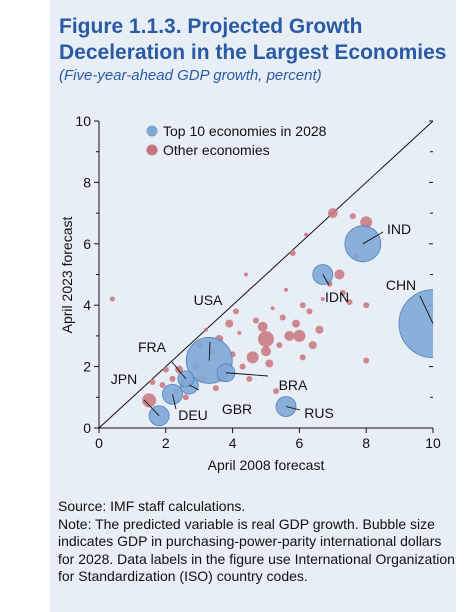 The height and width of the screenshot is (612, 474). What do you see at coordinates (366, 443) in the screenshot?
I see `x-tick-label: 8` at bounding box center [366, 443].